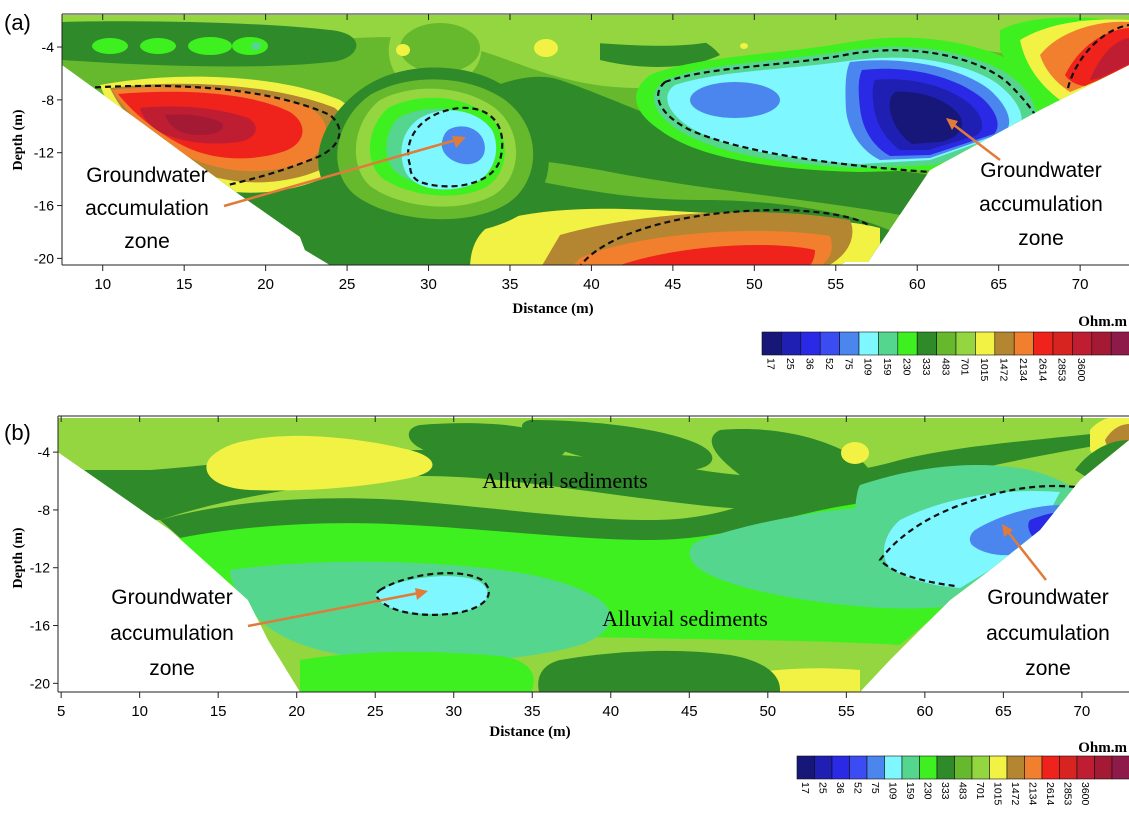 The image size is (1129, 817). Describe the element at coordinates (17, 22) in the screenshot. I see `panel-label-a: (a)` at that location.